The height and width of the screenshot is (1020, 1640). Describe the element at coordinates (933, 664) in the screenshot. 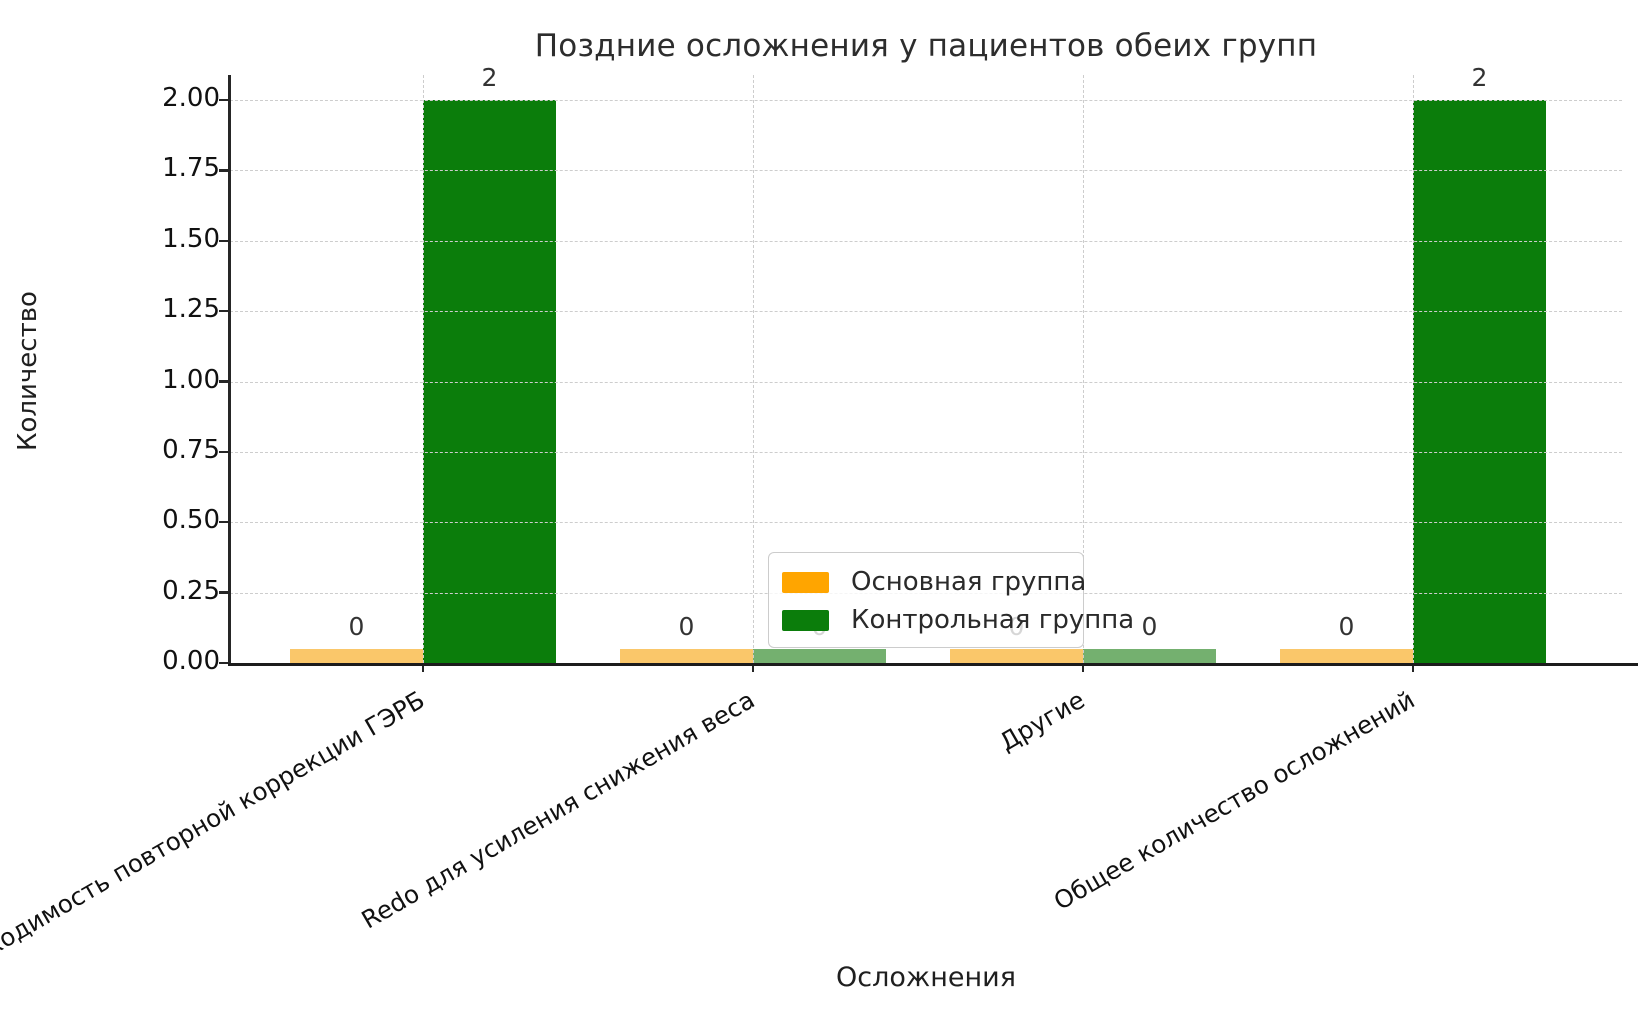

I see `x-axis-spine` at that location.